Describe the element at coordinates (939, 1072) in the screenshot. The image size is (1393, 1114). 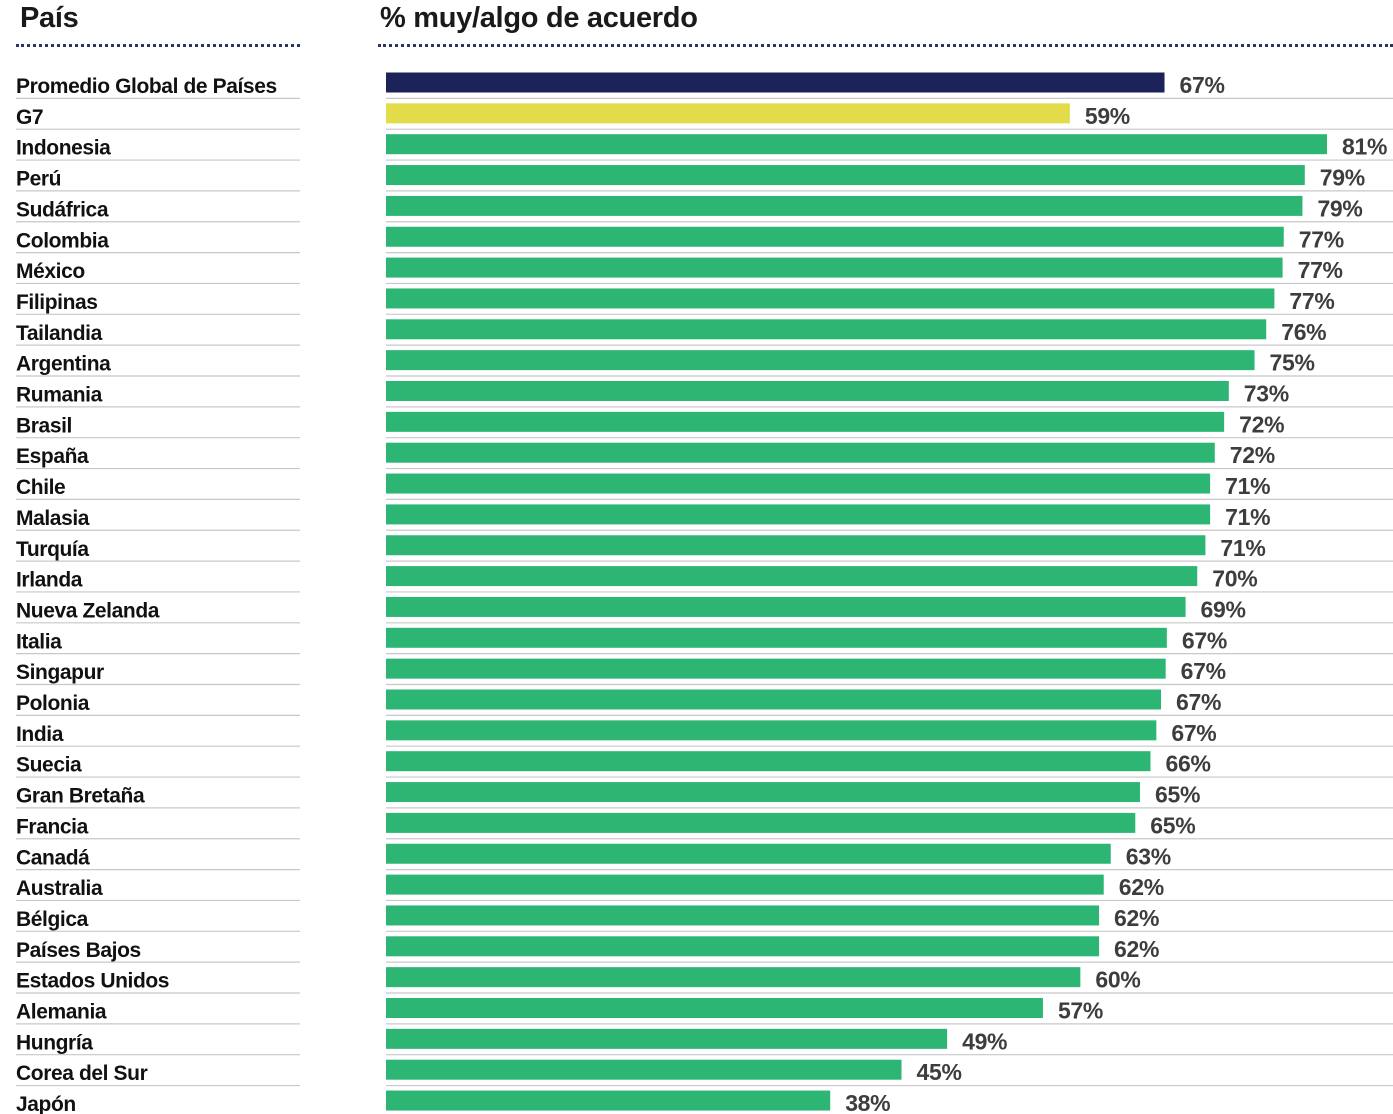
I see `value-label: 45%` at that location.